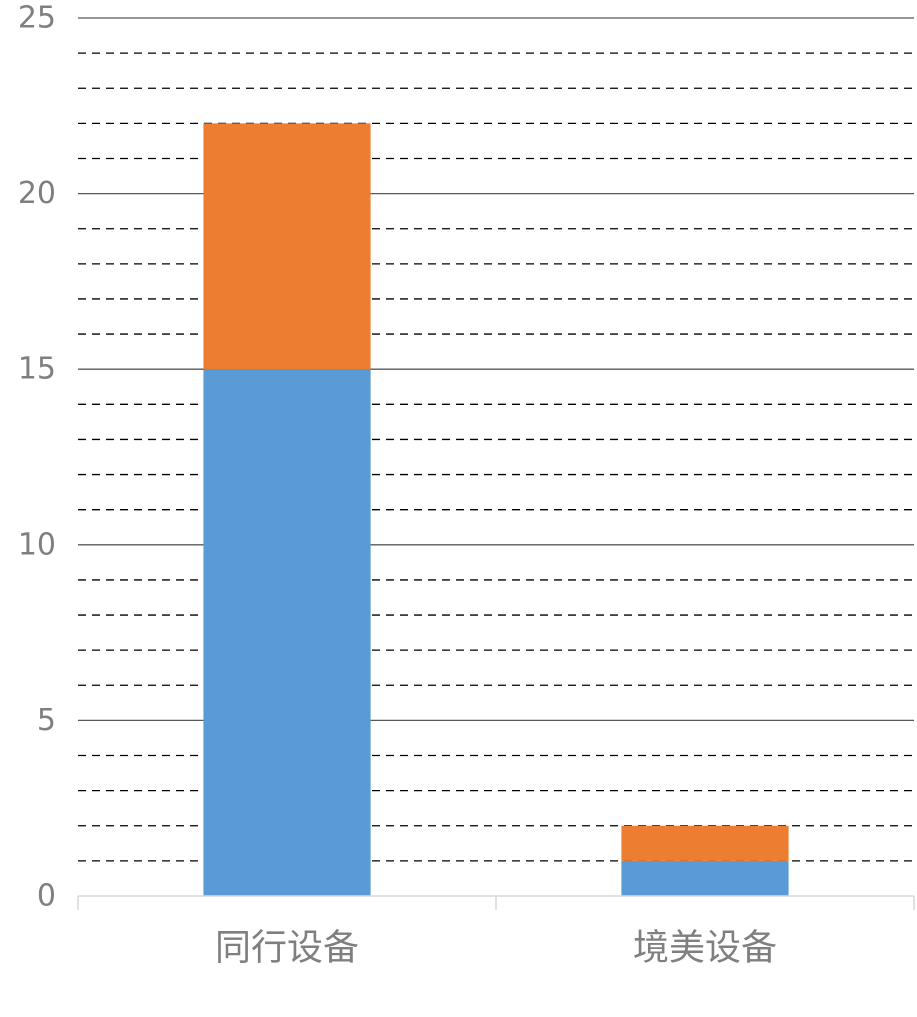 The height and width of the screenshot is (1017, 917). Describe the element at coordinates (37, 18) in the screenshot. I see `y-tick-label: 25` at that location.